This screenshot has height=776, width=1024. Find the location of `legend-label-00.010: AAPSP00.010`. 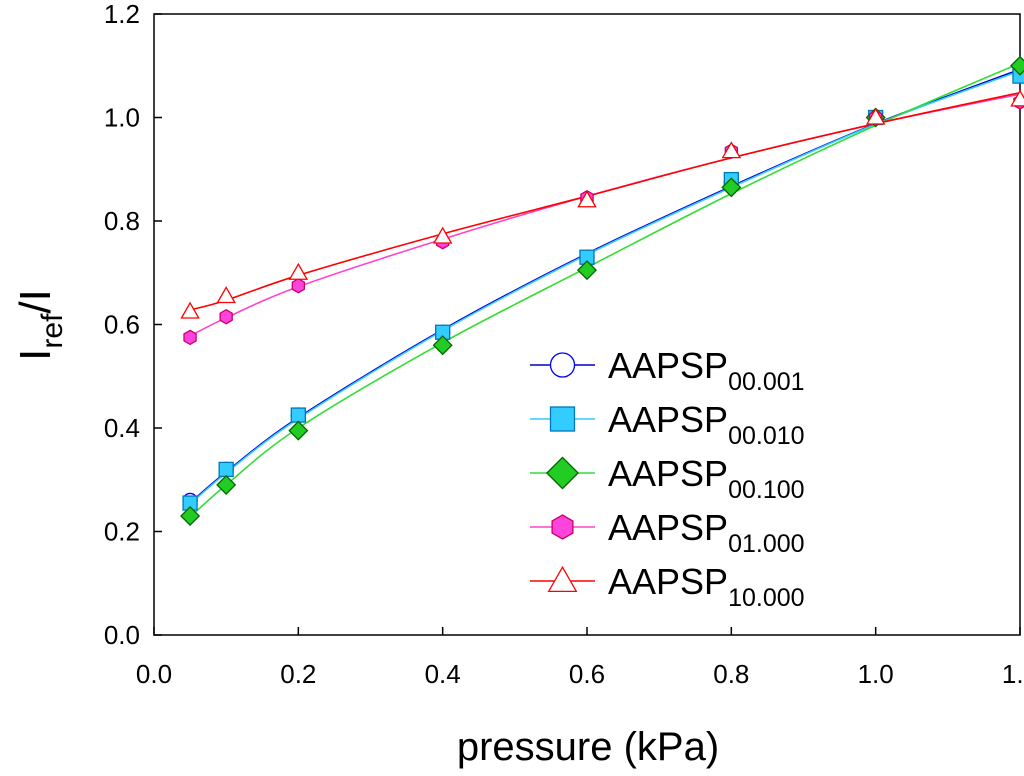

legend-label-00.010: AAPSP00.010 is located at coordinates (706, 424).